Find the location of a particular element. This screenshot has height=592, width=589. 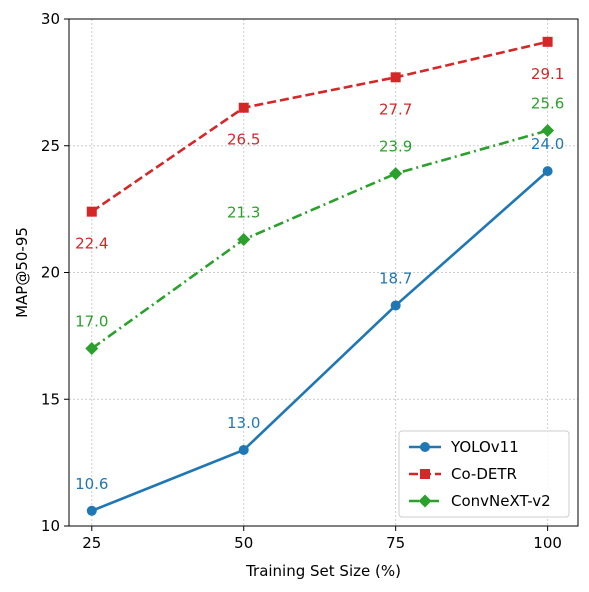

data-label: 25.6 is located at coordinates (547, 104).